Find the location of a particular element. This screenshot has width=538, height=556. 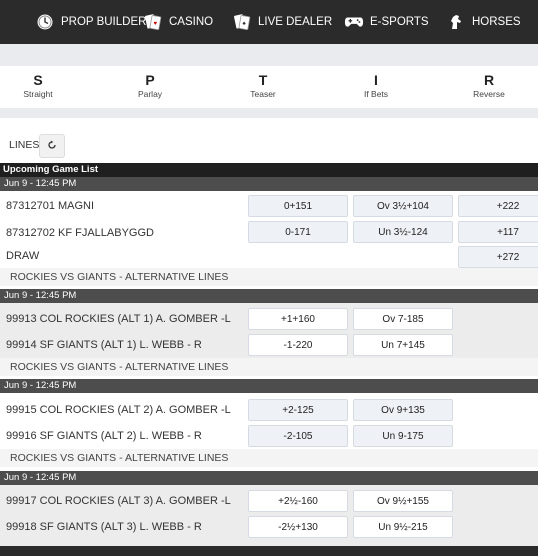

total-odds-button: Un 9½-215 is located at coordinates (403, 527).